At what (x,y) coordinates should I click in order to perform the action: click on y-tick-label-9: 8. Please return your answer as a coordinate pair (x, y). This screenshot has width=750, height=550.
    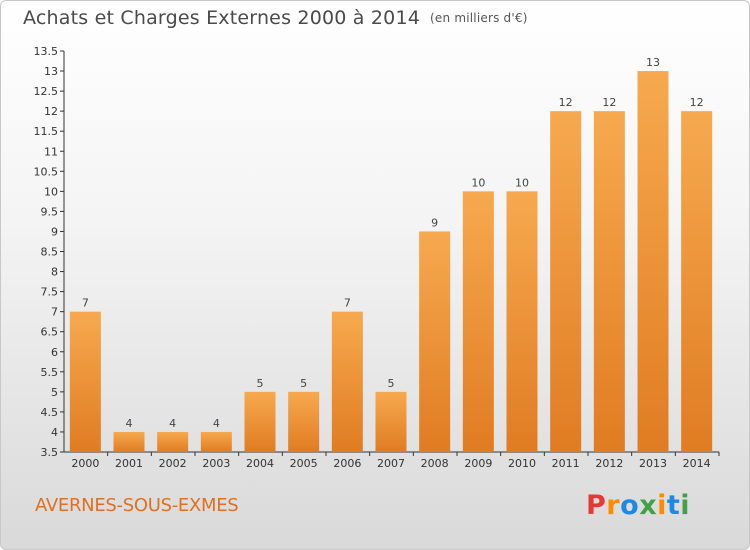
    Looking at the image, I should click on (54, 272).